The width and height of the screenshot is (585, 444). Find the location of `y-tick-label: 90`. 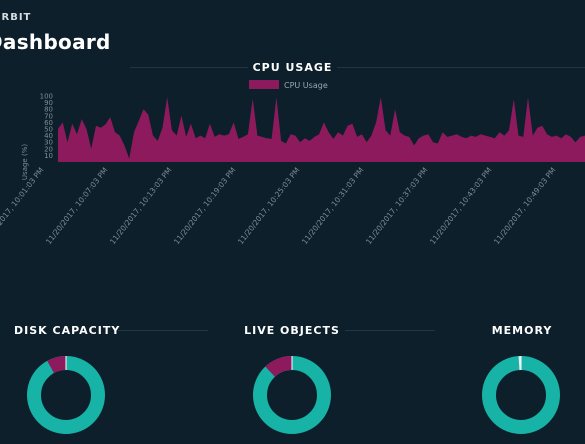

y-tick-label: 90 is located at coordinates (48, 103).